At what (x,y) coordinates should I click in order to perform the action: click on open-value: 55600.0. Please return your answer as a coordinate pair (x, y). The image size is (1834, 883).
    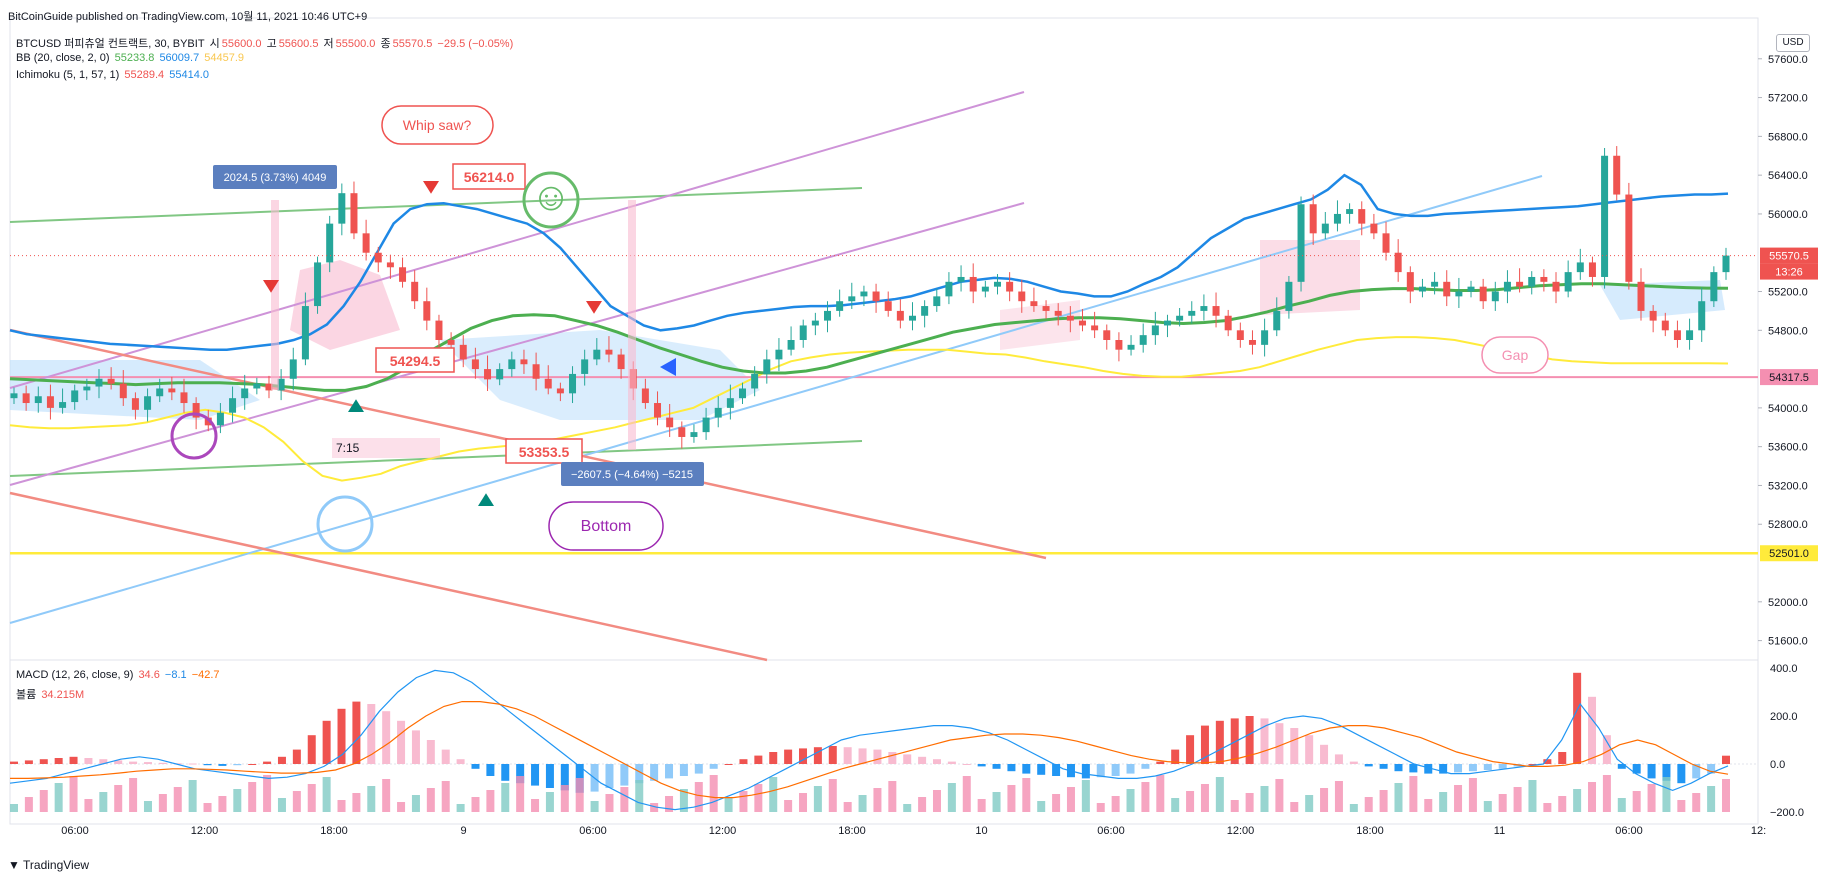
    Looking at the image, I should click on (241, 44).